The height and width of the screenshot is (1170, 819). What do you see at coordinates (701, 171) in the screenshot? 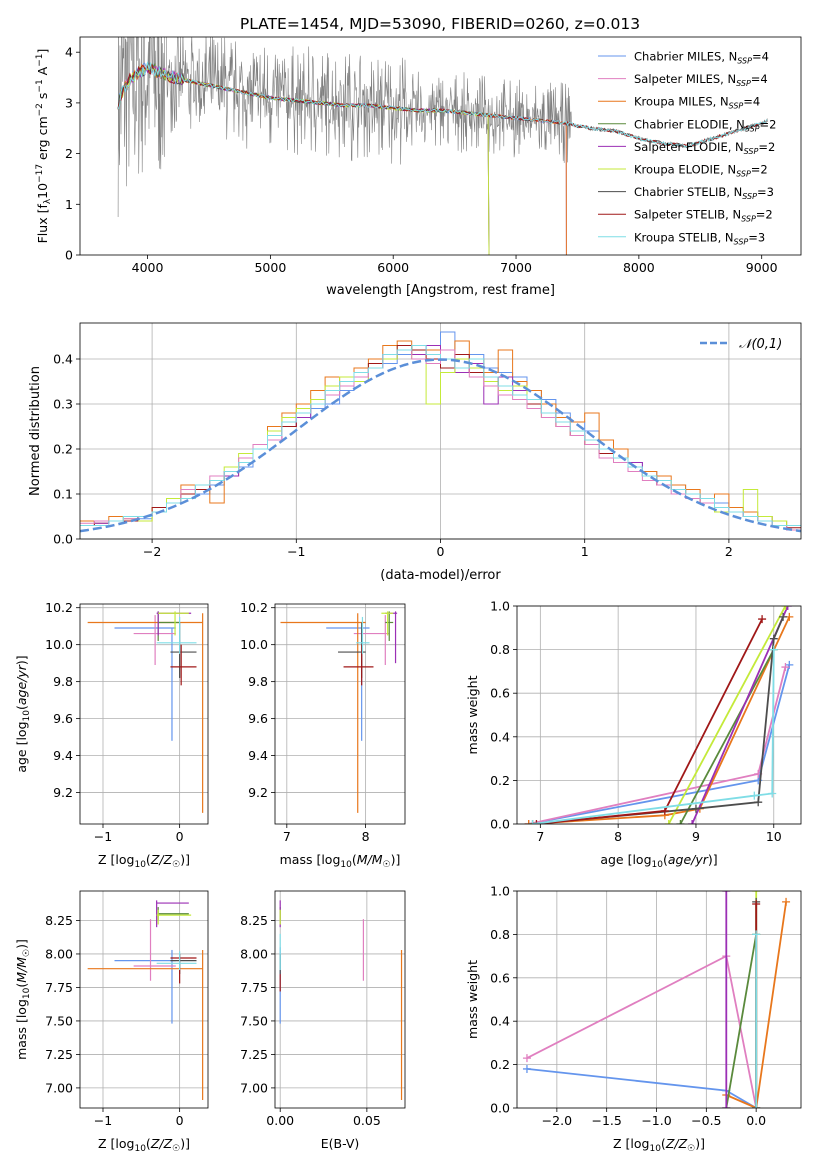
I see `legend-label: Kroupa ELODIE, NSSP=2` at bounding box center [701, 171].